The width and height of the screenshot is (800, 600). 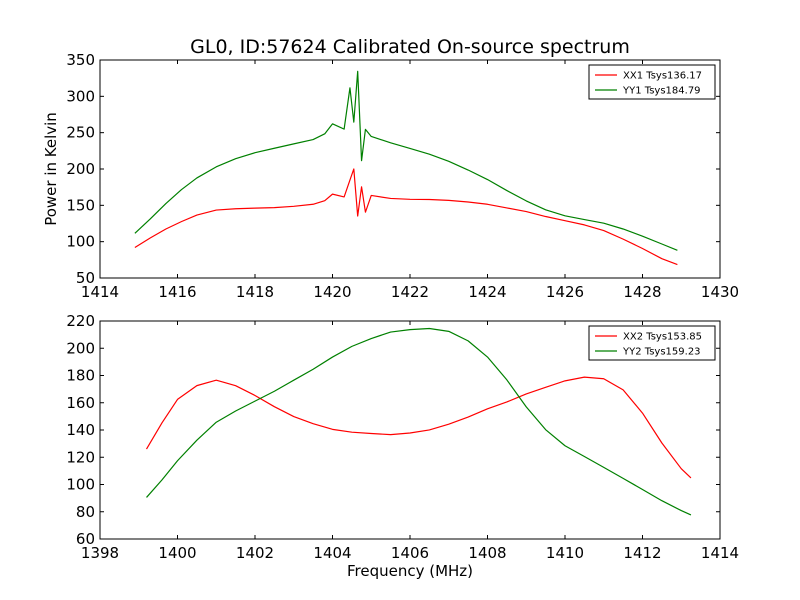 What do you see at coordinates (80, 133) in the screenshot?
I see `y-tick-label: 250` at bounding box center [80, 133].